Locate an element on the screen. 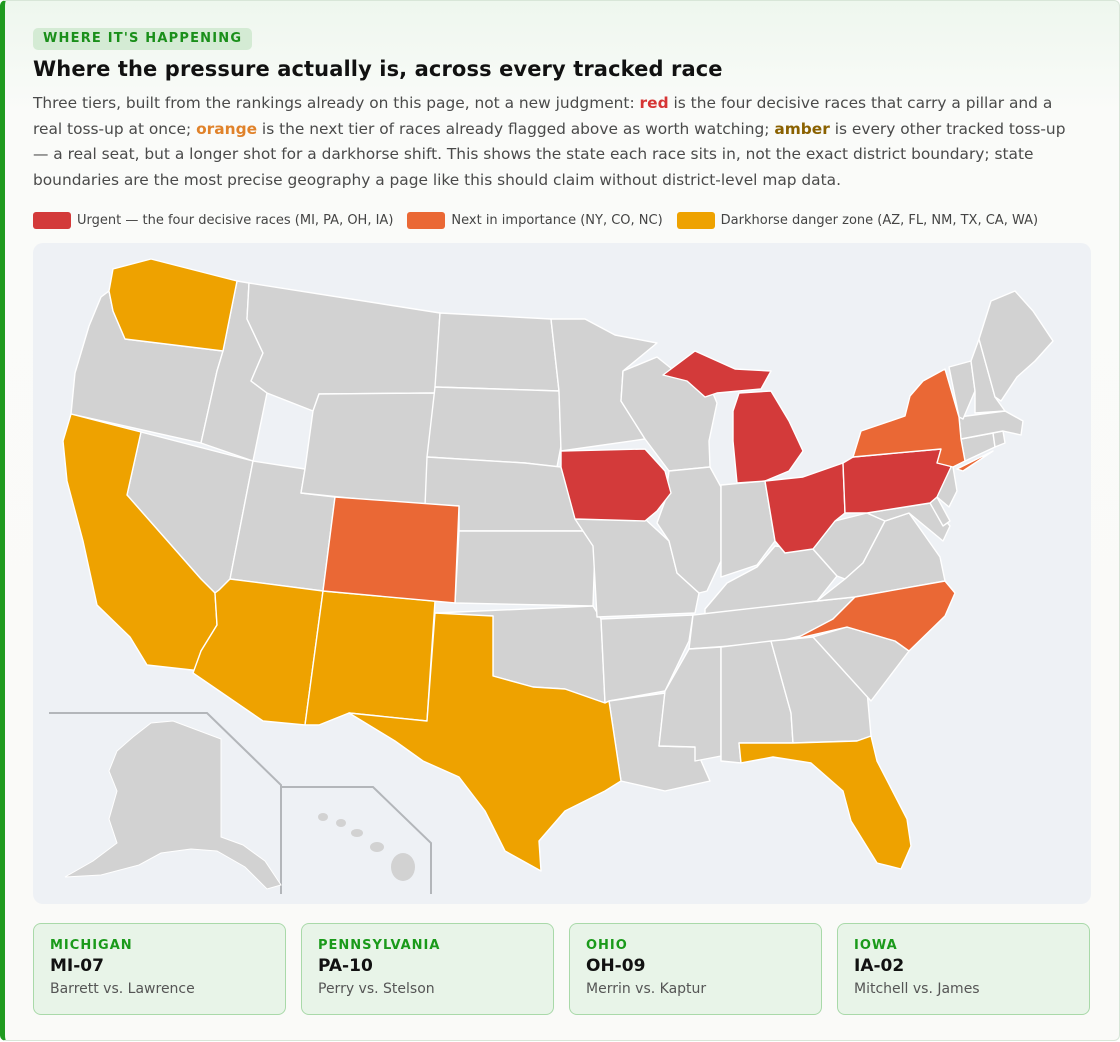 The height and width of the screenshot is (1042, 1120). state-AK is located at coordinates (173, 805).